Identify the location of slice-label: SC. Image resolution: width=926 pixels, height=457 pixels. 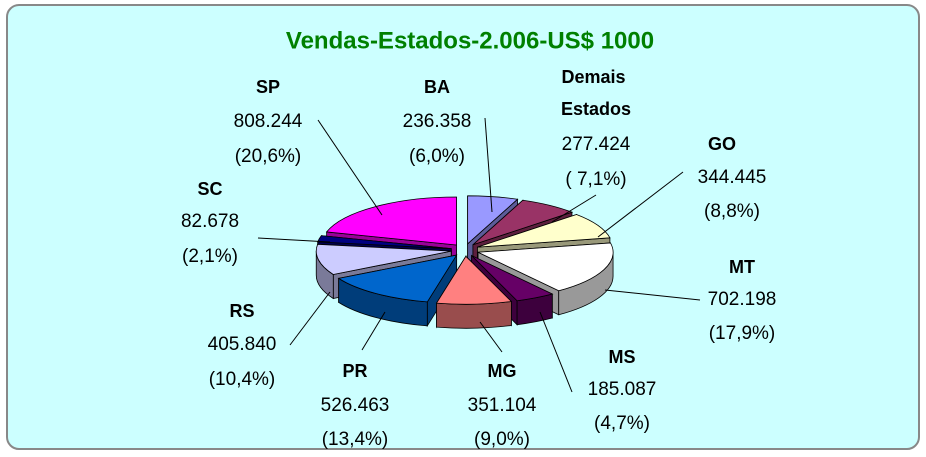
(209, 189).